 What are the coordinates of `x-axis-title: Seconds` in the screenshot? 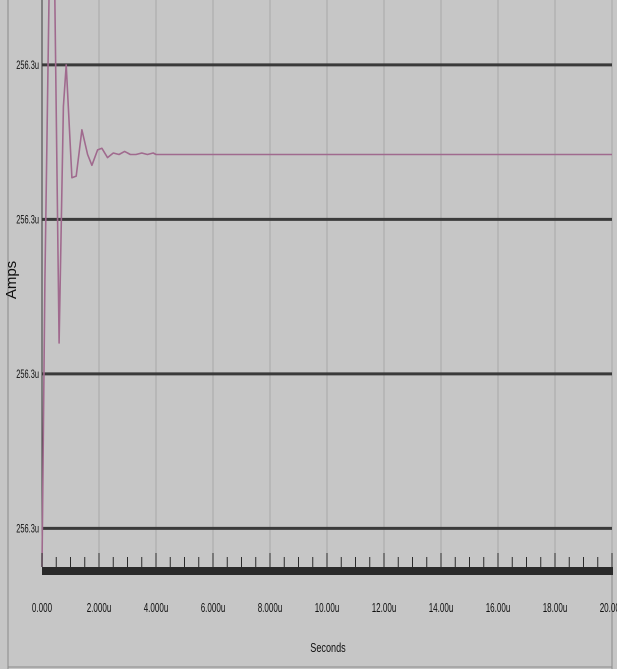 It's located at (328, 649).